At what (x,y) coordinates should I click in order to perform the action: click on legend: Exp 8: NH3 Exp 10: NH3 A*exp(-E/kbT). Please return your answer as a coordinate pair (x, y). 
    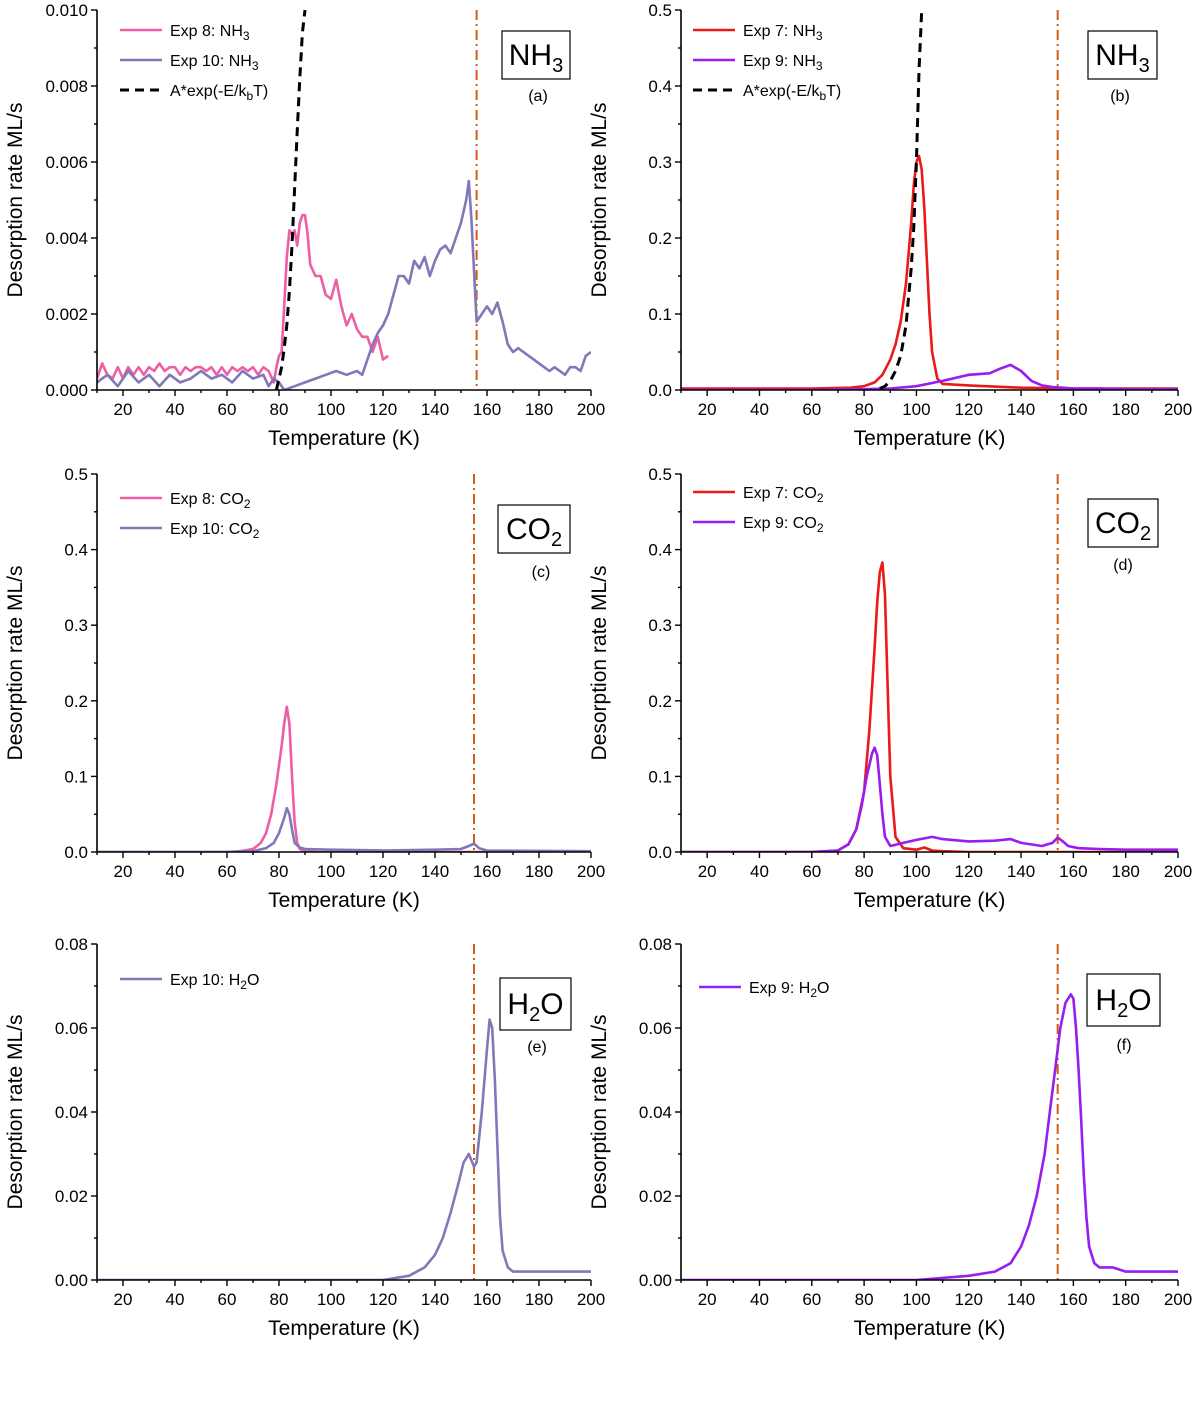
    Looking at the image, I should click on (194, 63).